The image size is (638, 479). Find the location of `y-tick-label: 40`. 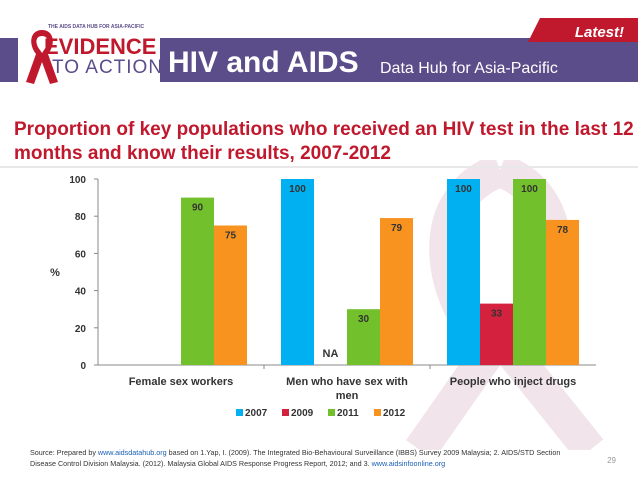

y-tick-label: 40 is located at coordinates (81, 292).